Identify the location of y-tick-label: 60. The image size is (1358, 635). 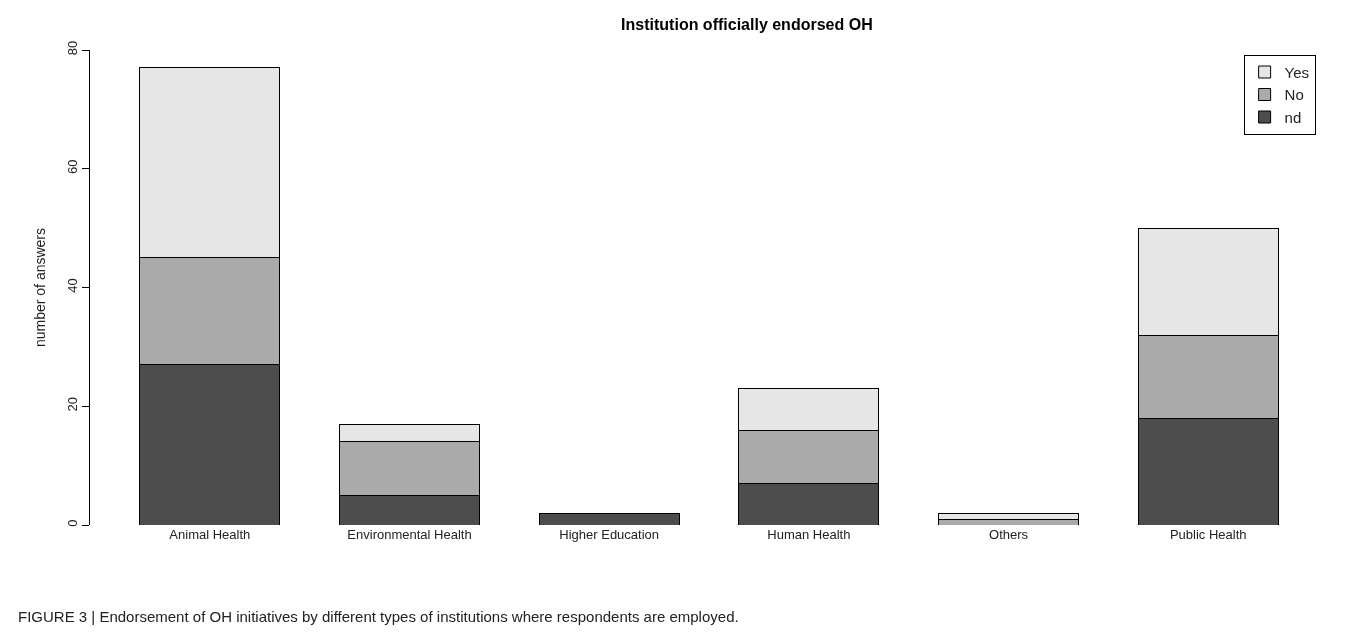
(72, 167).